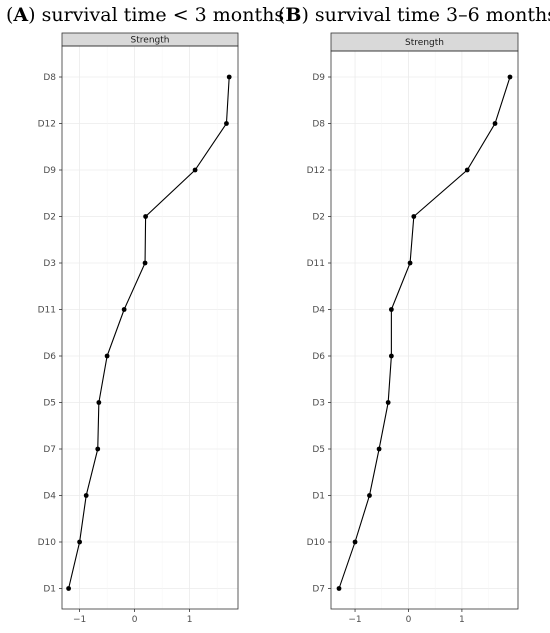  Describe the element at coordinates (293, 15) in the screenshot. I see `panel-b-letter: B` at that location.